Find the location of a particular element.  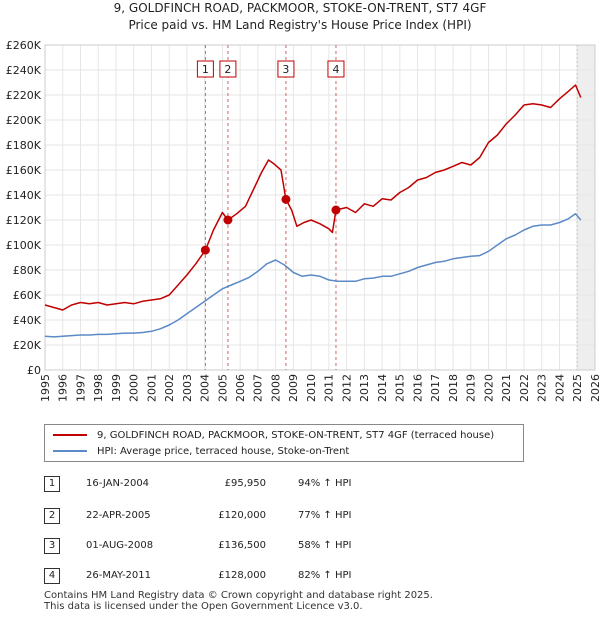

x-tick-label: 2013 is located at coordinates (364, 388).